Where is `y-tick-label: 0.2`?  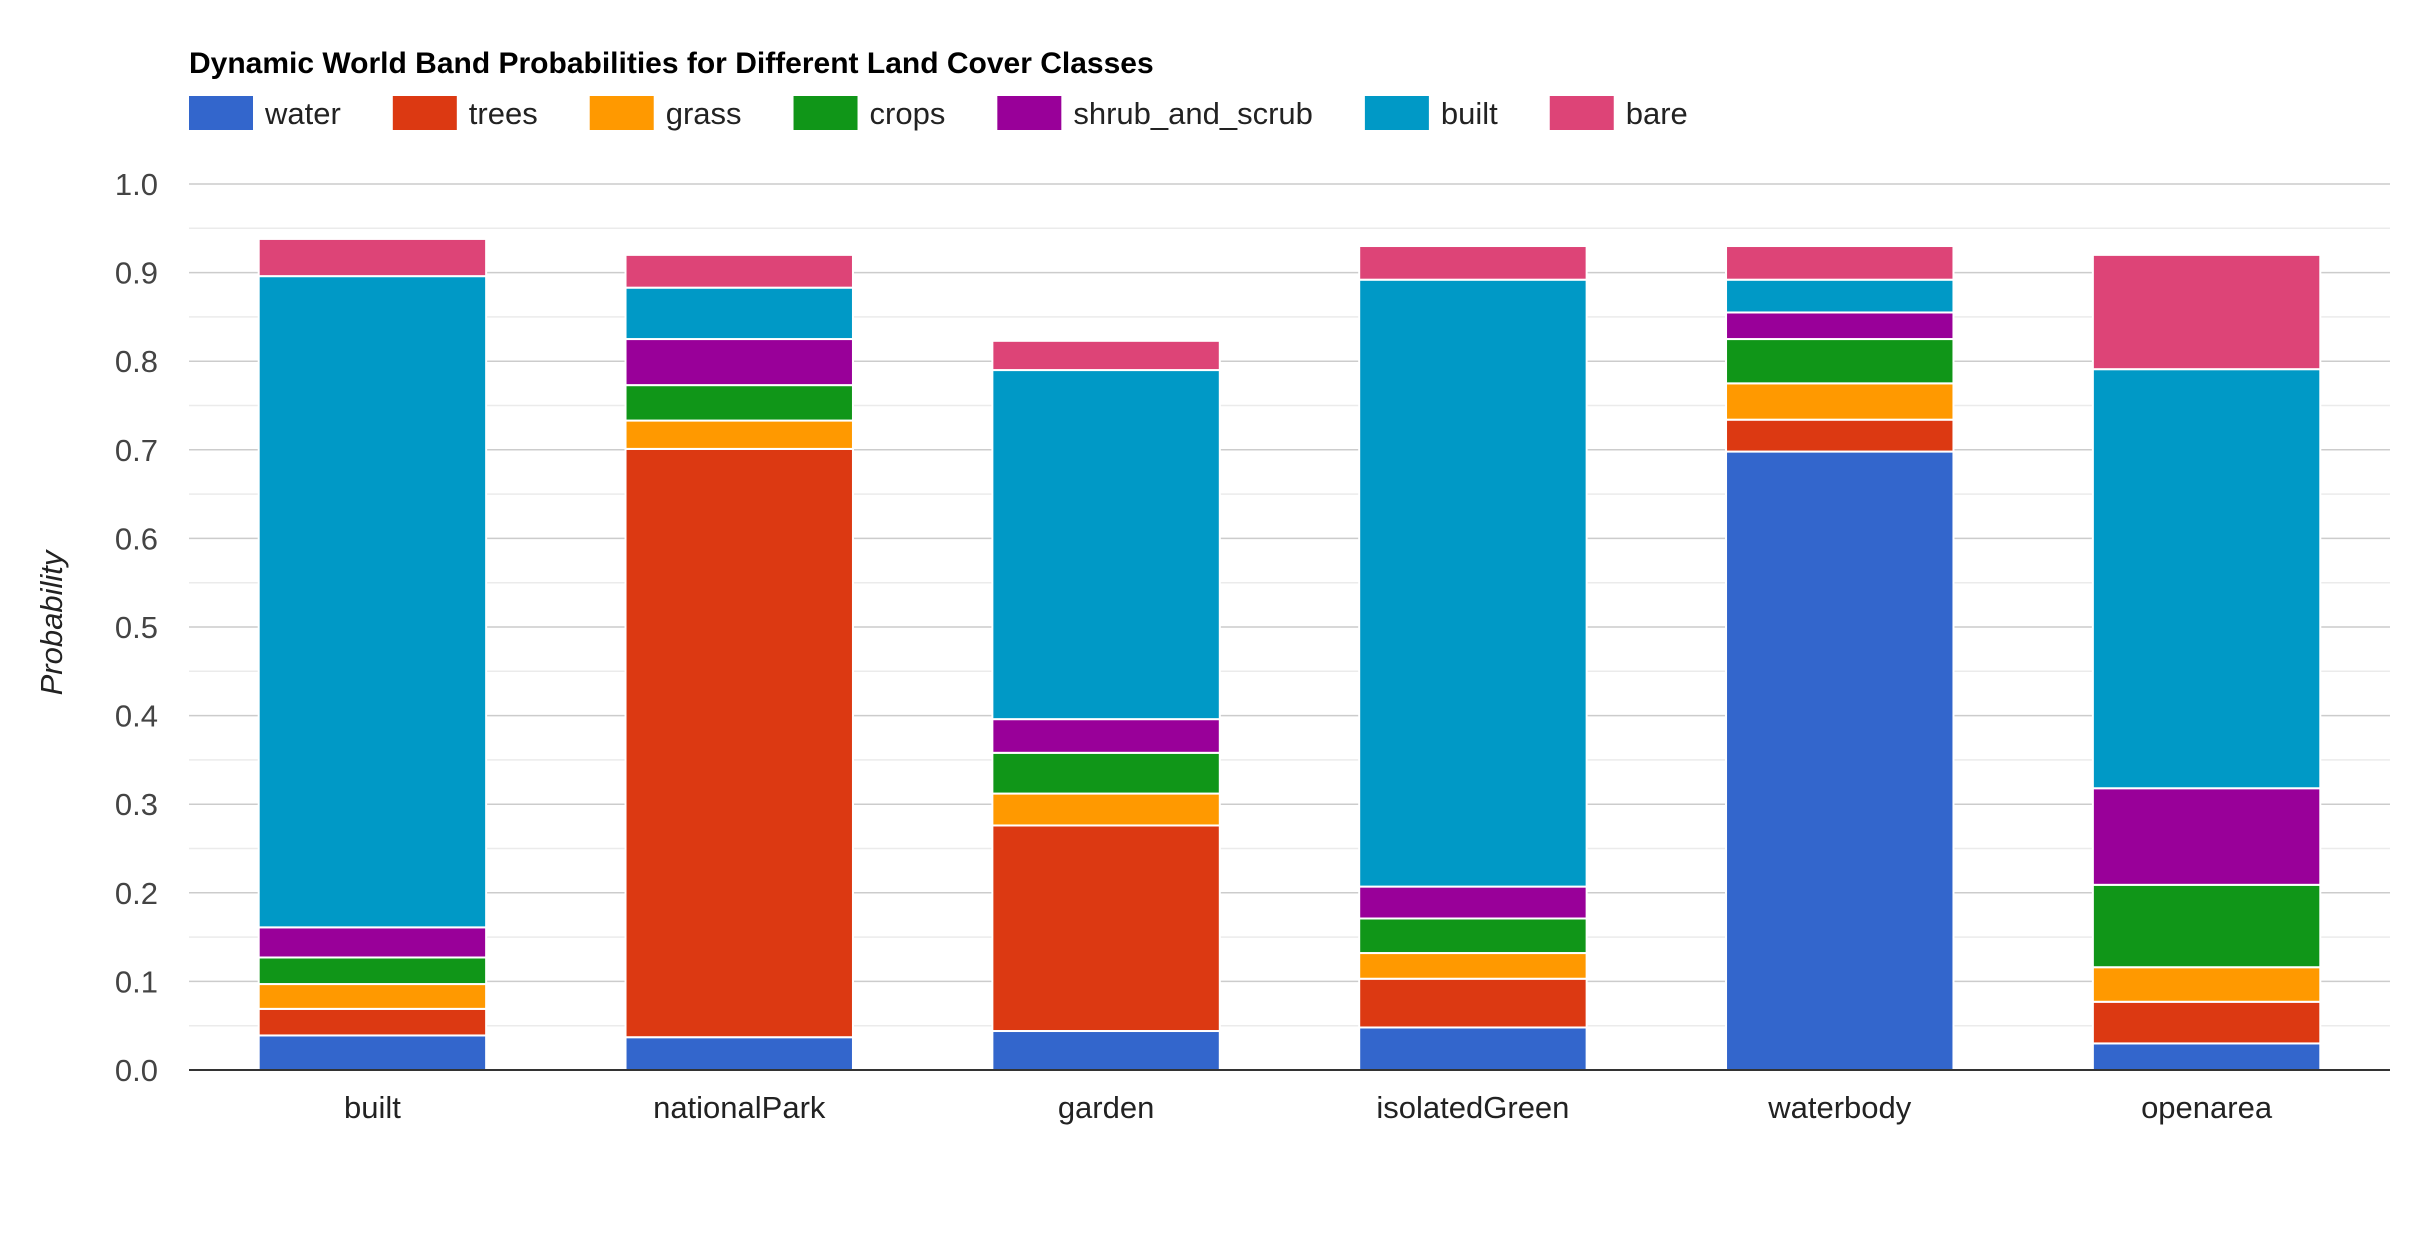
y-tick-label: 0.2 is located at coordinates (136, 893).